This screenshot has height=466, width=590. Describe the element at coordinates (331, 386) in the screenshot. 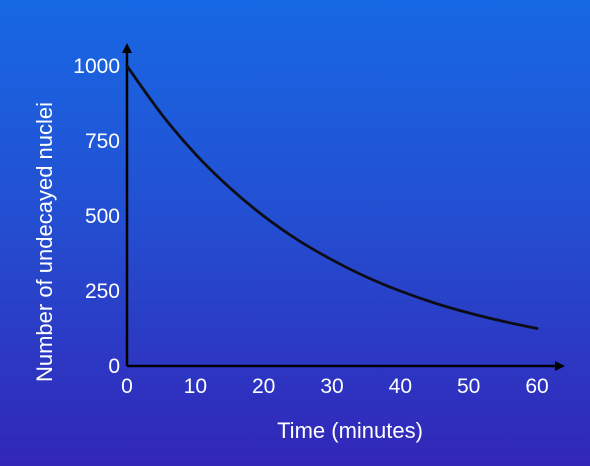

I see `x-tick-label: 30` at that location.